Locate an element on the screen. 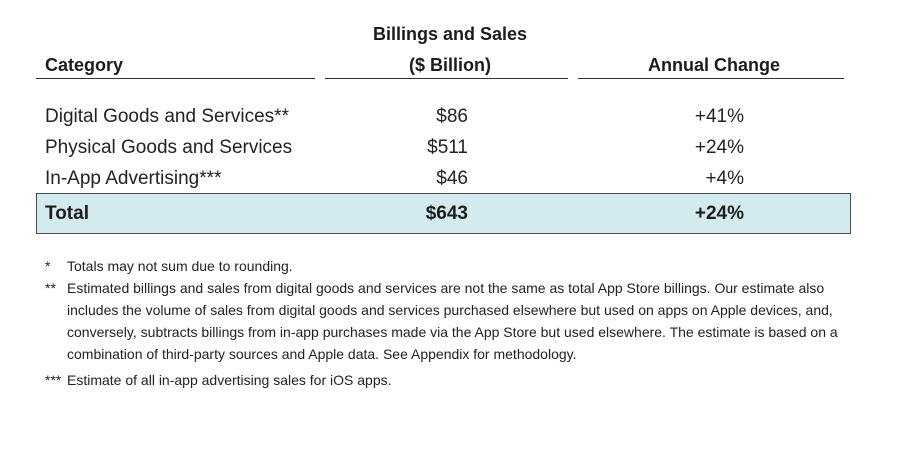 The height and width of the screenshot is (450, 904). footnote-mark: ** is located at coordinates (50, 288).